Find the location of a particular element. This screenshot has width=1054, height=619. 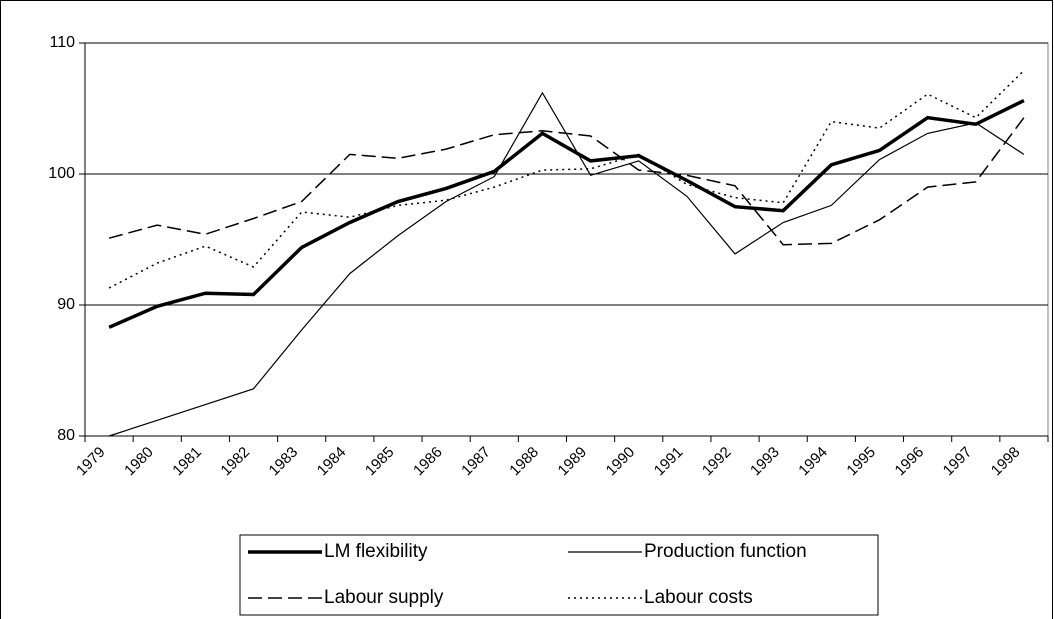

x-tick-label: 1980 is located at coordinates (139, 462).